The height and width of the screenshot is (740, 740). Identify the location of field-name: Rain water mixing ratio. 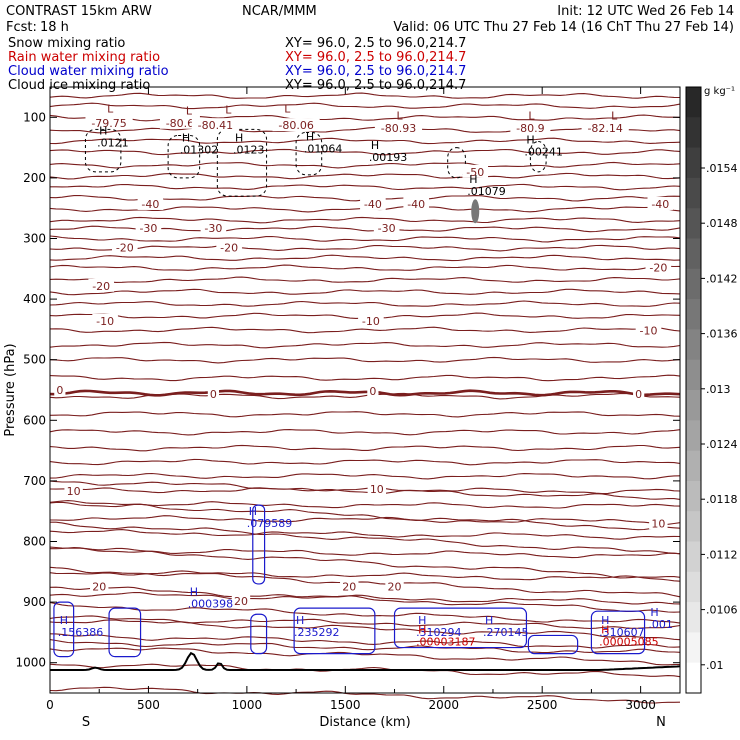
(84, 57).